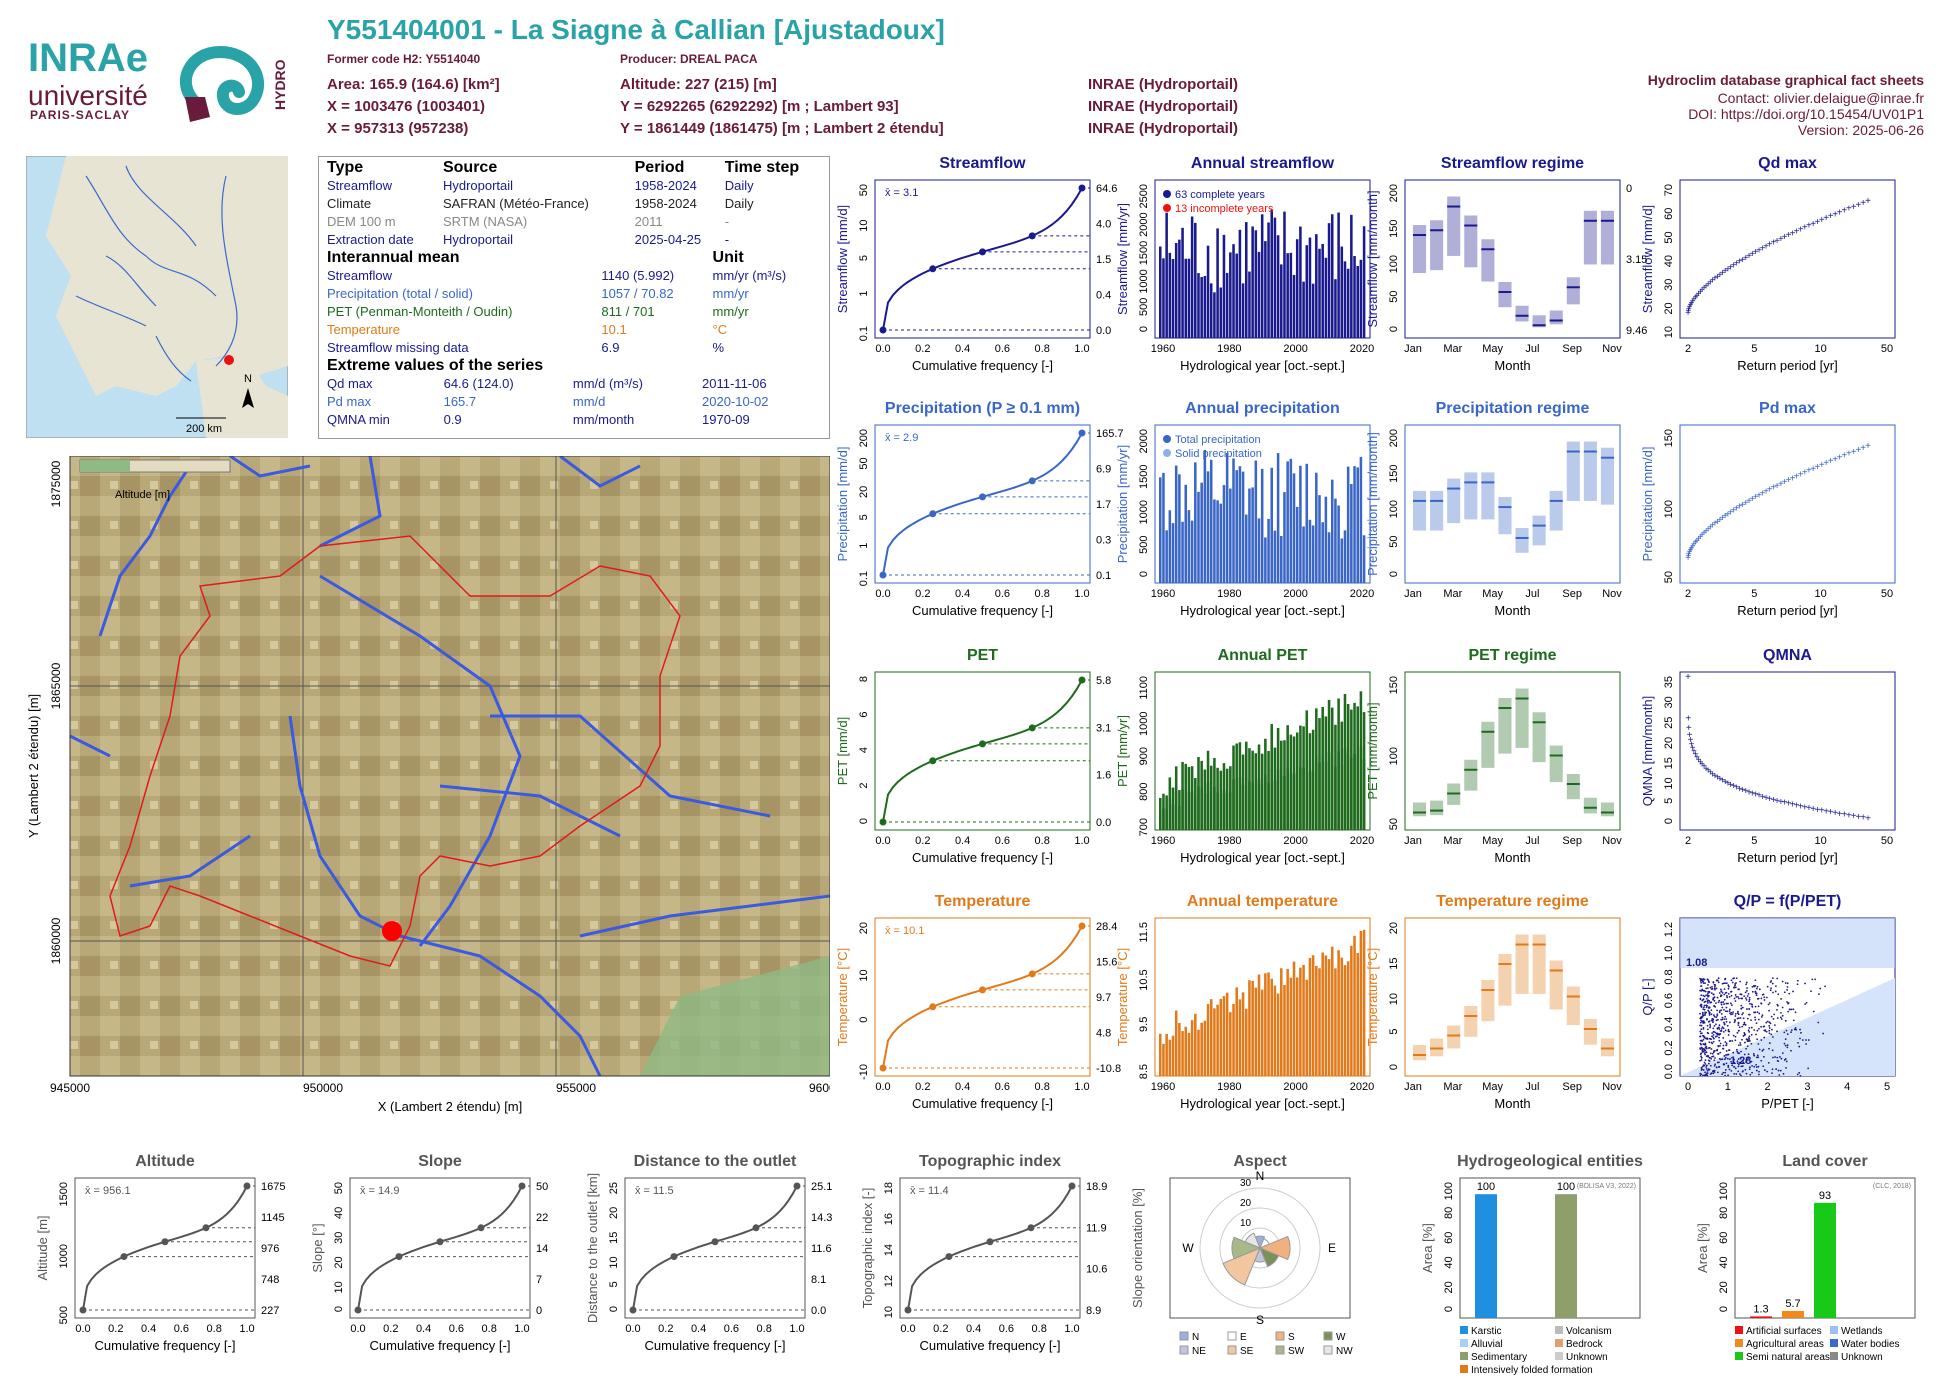  I want to click on ylabel: Slope orientation [%], so click(1137, 1248).